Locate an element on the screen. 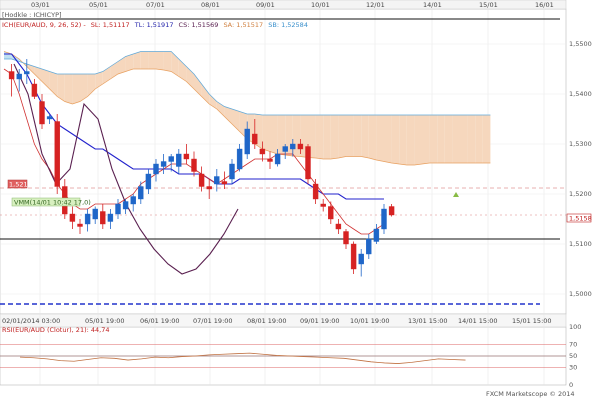 The image size is (594, 400). price-tick-label: 1,5300 is located at coordinates (580, 144).